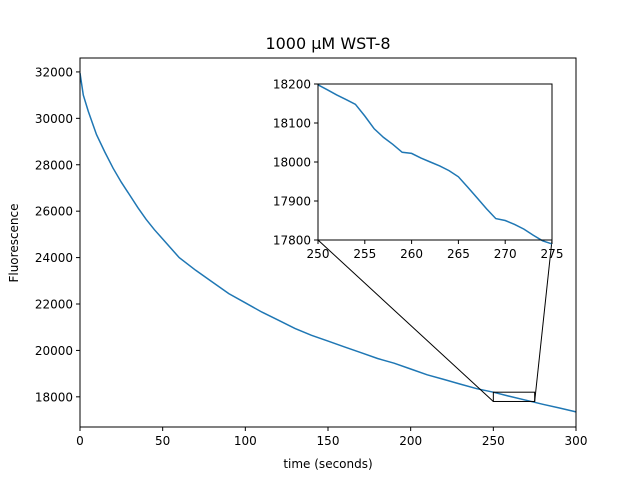  I want to click on inset-y-axis: 17800 17900 18000 18100 18200, so click(295, 163).